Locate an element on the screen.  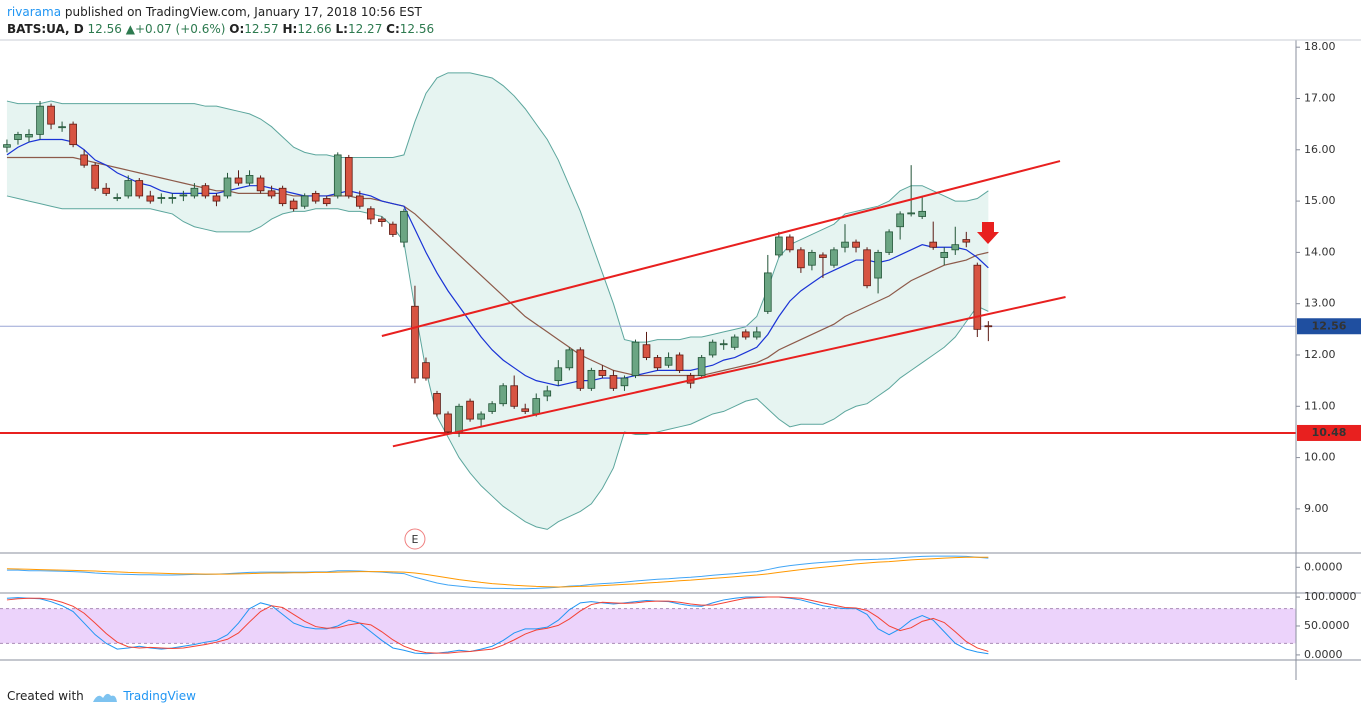
logo is located at coordinates (104, 697).